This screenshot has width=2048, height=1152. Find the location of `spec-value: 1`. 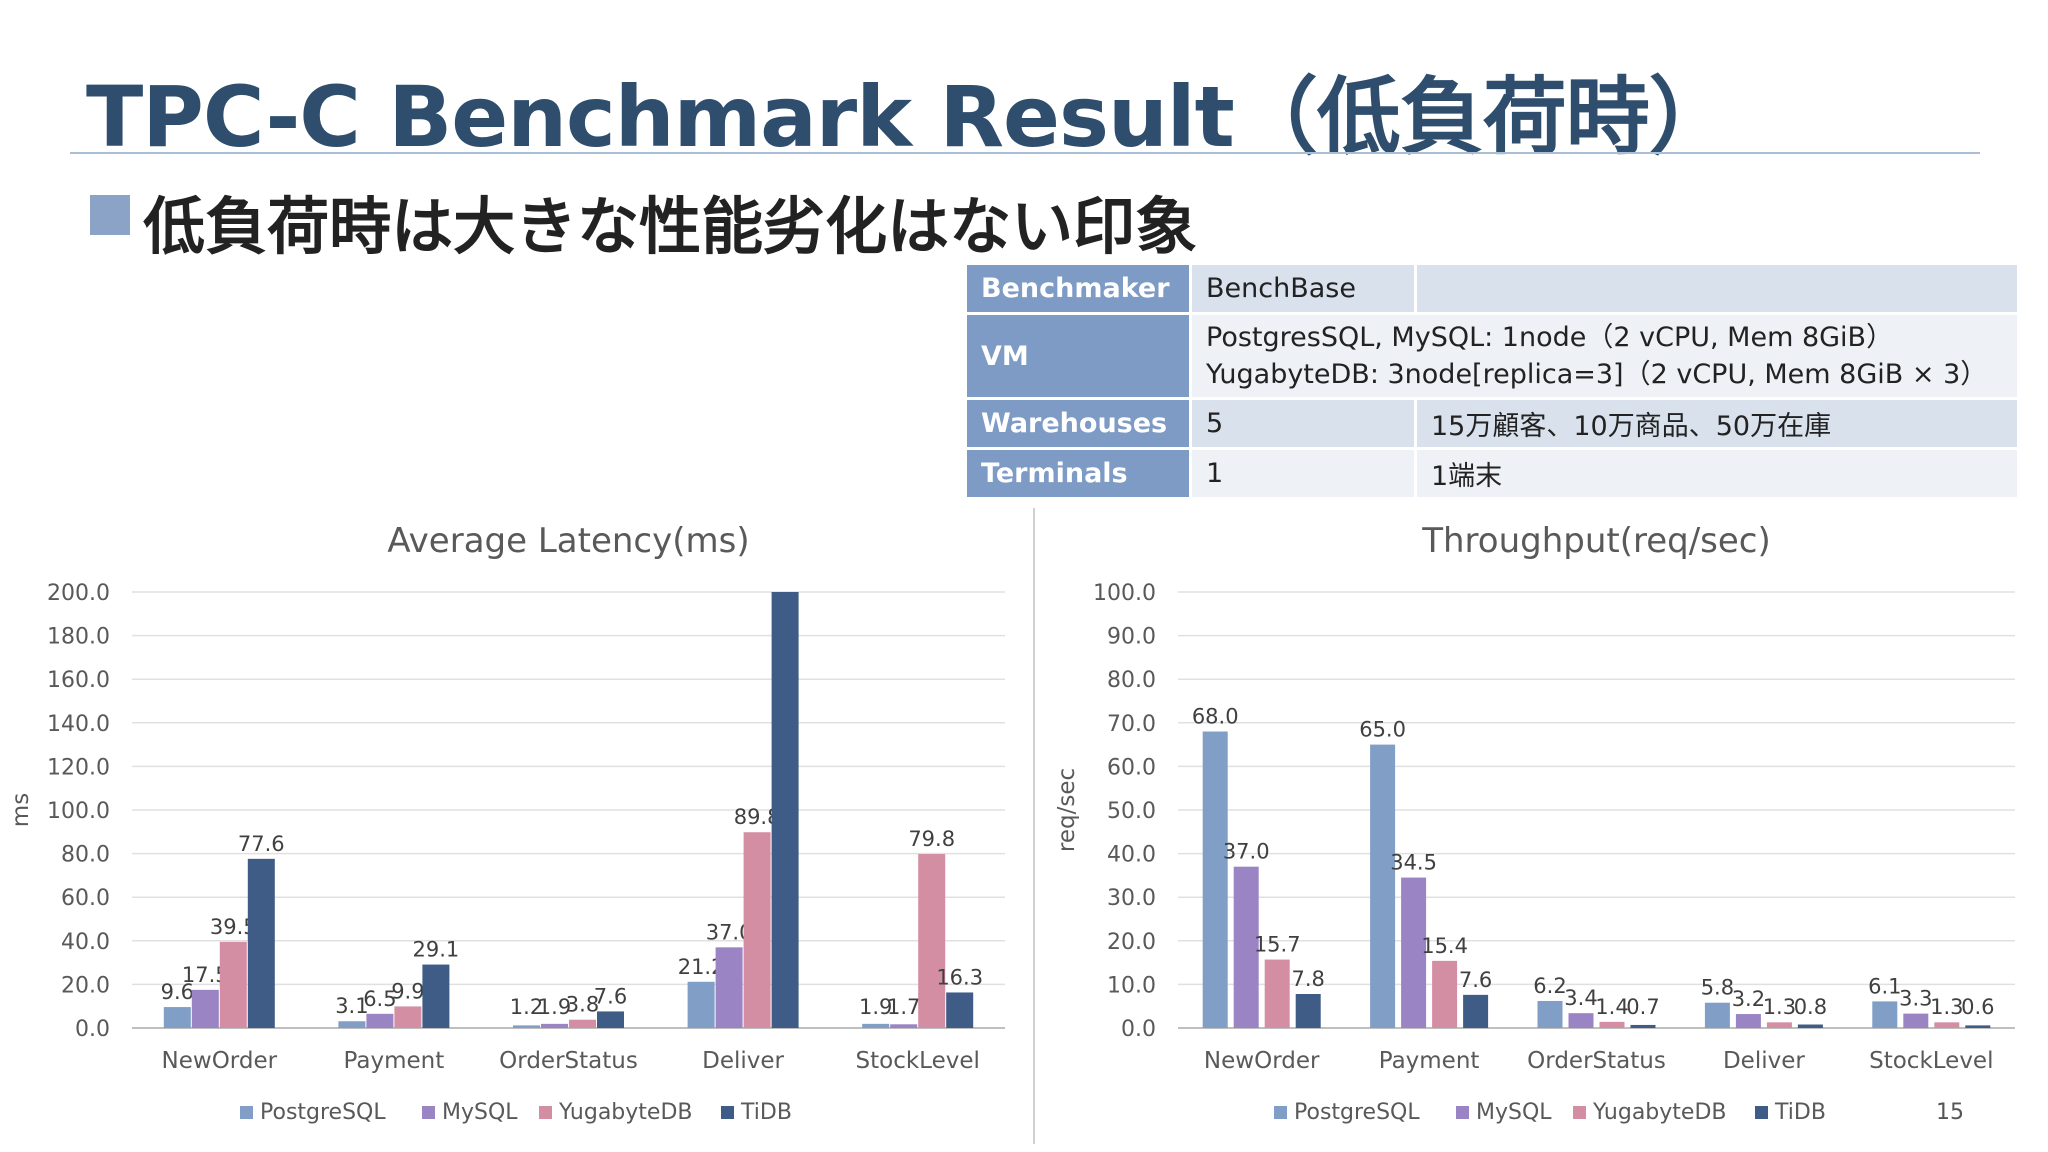

spec-value: 1 is located at coordinates (1303, 473).